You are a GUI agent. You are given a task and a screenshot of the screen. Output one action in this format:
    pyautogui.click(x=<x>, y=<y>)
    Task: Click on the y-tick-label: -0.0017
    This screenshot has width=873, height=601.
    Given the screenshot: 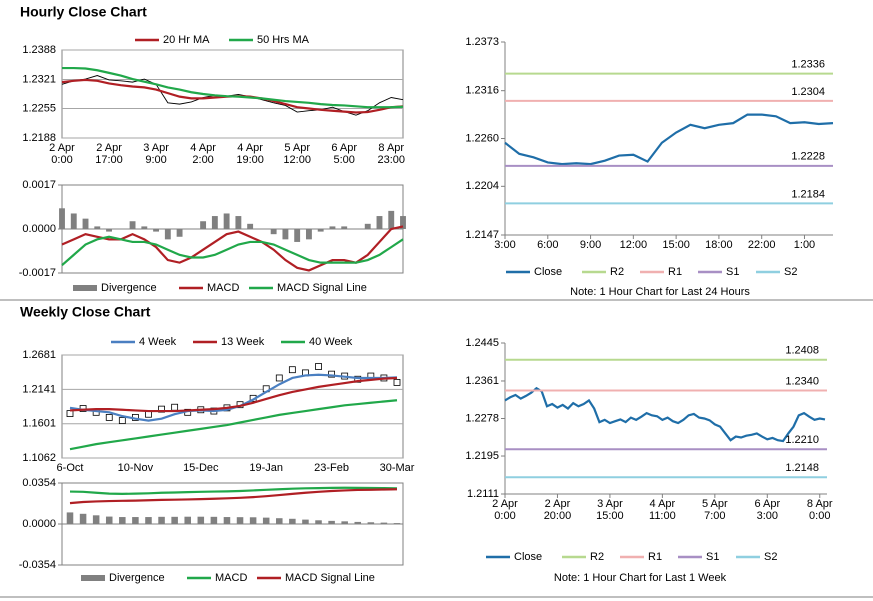 What is the action you would take?
    pyautogui.click(x=37, y=273)
    